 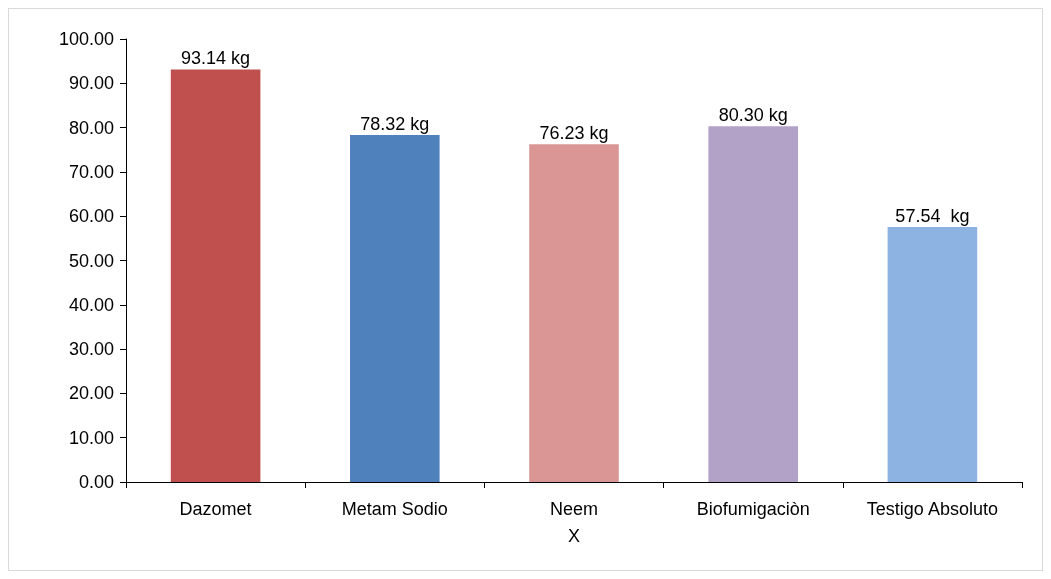 I want to click on y-tick-label: 20.00, so click(x=91, y=393).